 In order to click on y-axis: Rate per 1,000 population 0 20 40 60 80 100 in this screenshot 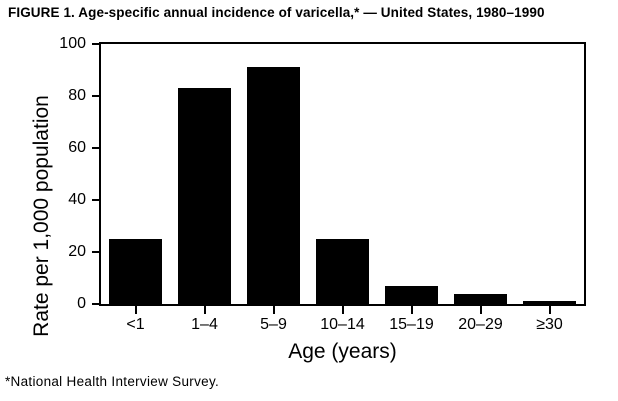, I will do `click(49, 186)`.